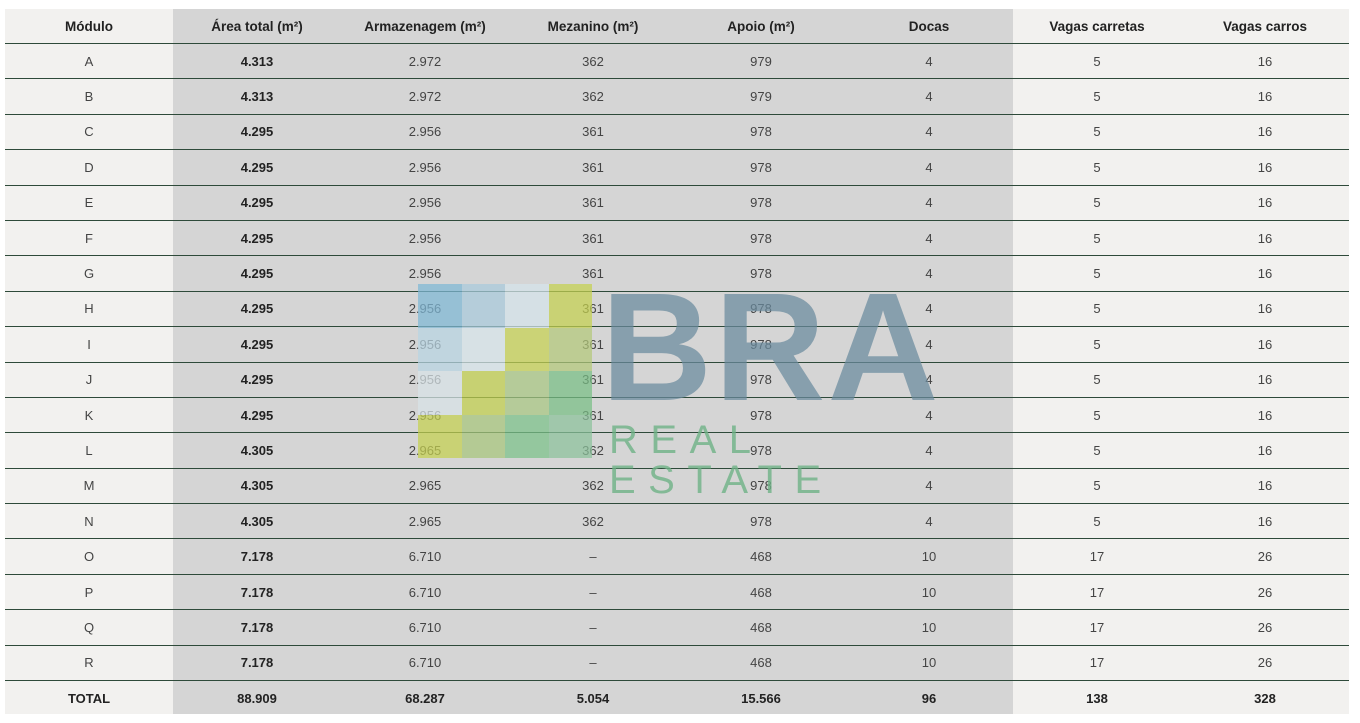  I want to click on table-row: D 4.295 2.956 361 978 4 5 16, so click(677, 167).